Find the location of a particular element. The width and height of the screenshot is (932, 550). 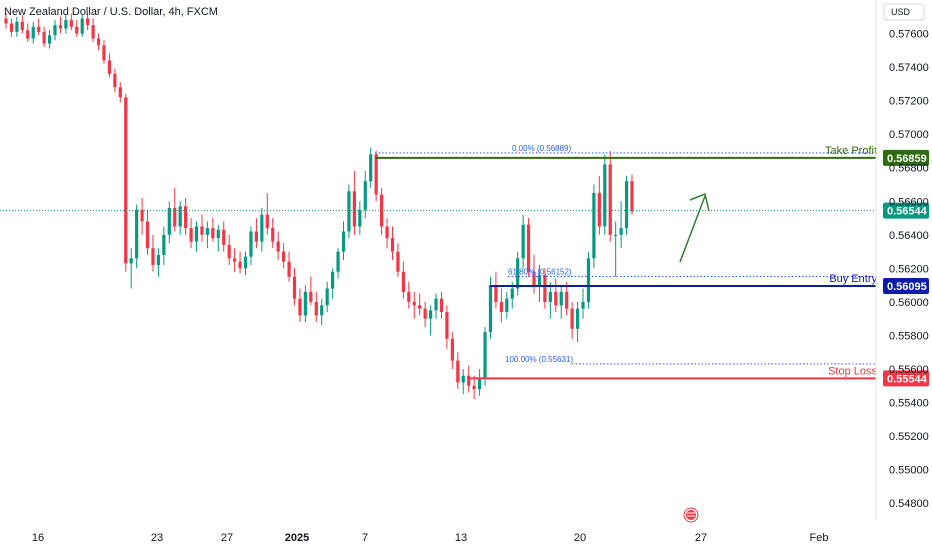

time-axis: 16 23 27 2025 7 13 20 27 Feb is located at coordinates (430, 538).